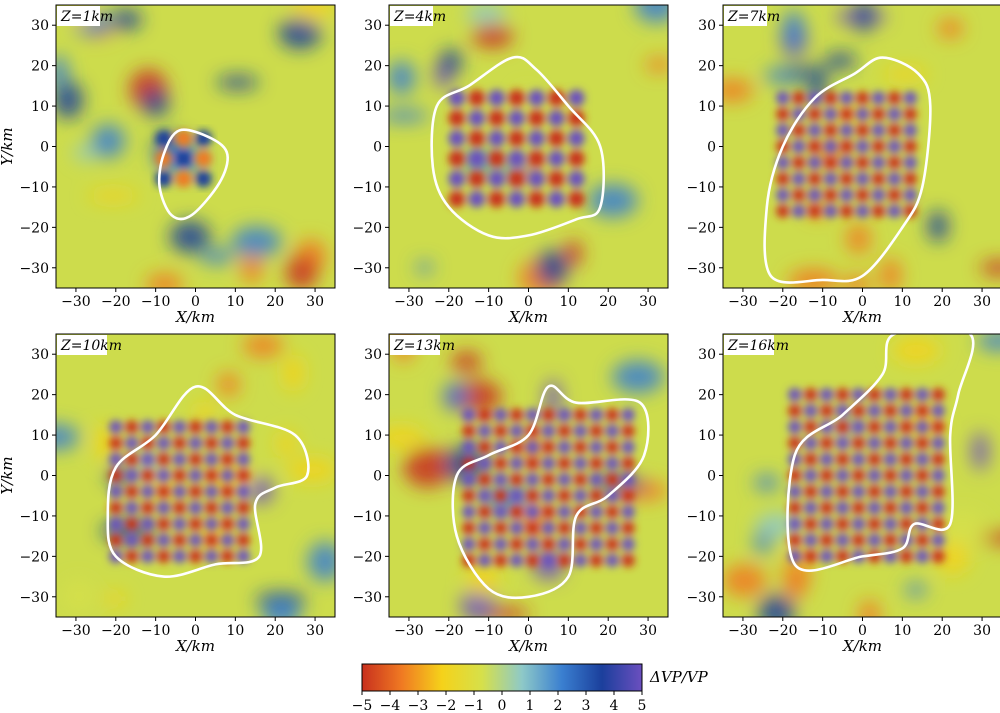 The image size is (1000, 713). I want to click on x-tick-label: −30, so click(76, 631).